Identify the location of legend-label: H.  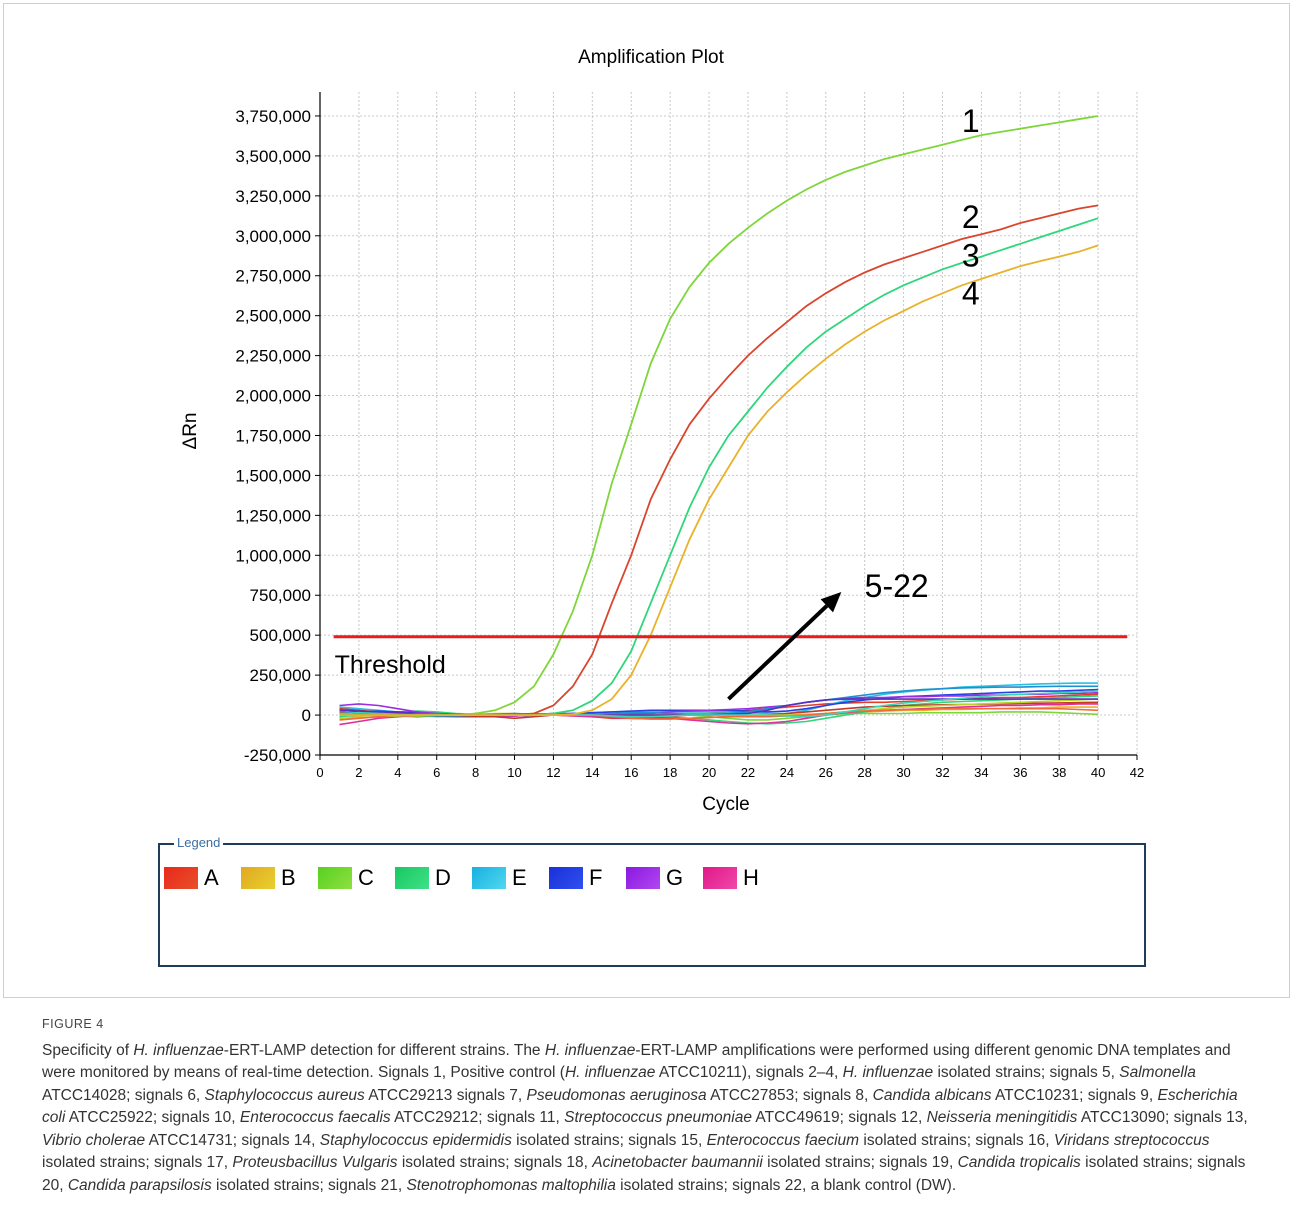
(751, 877).